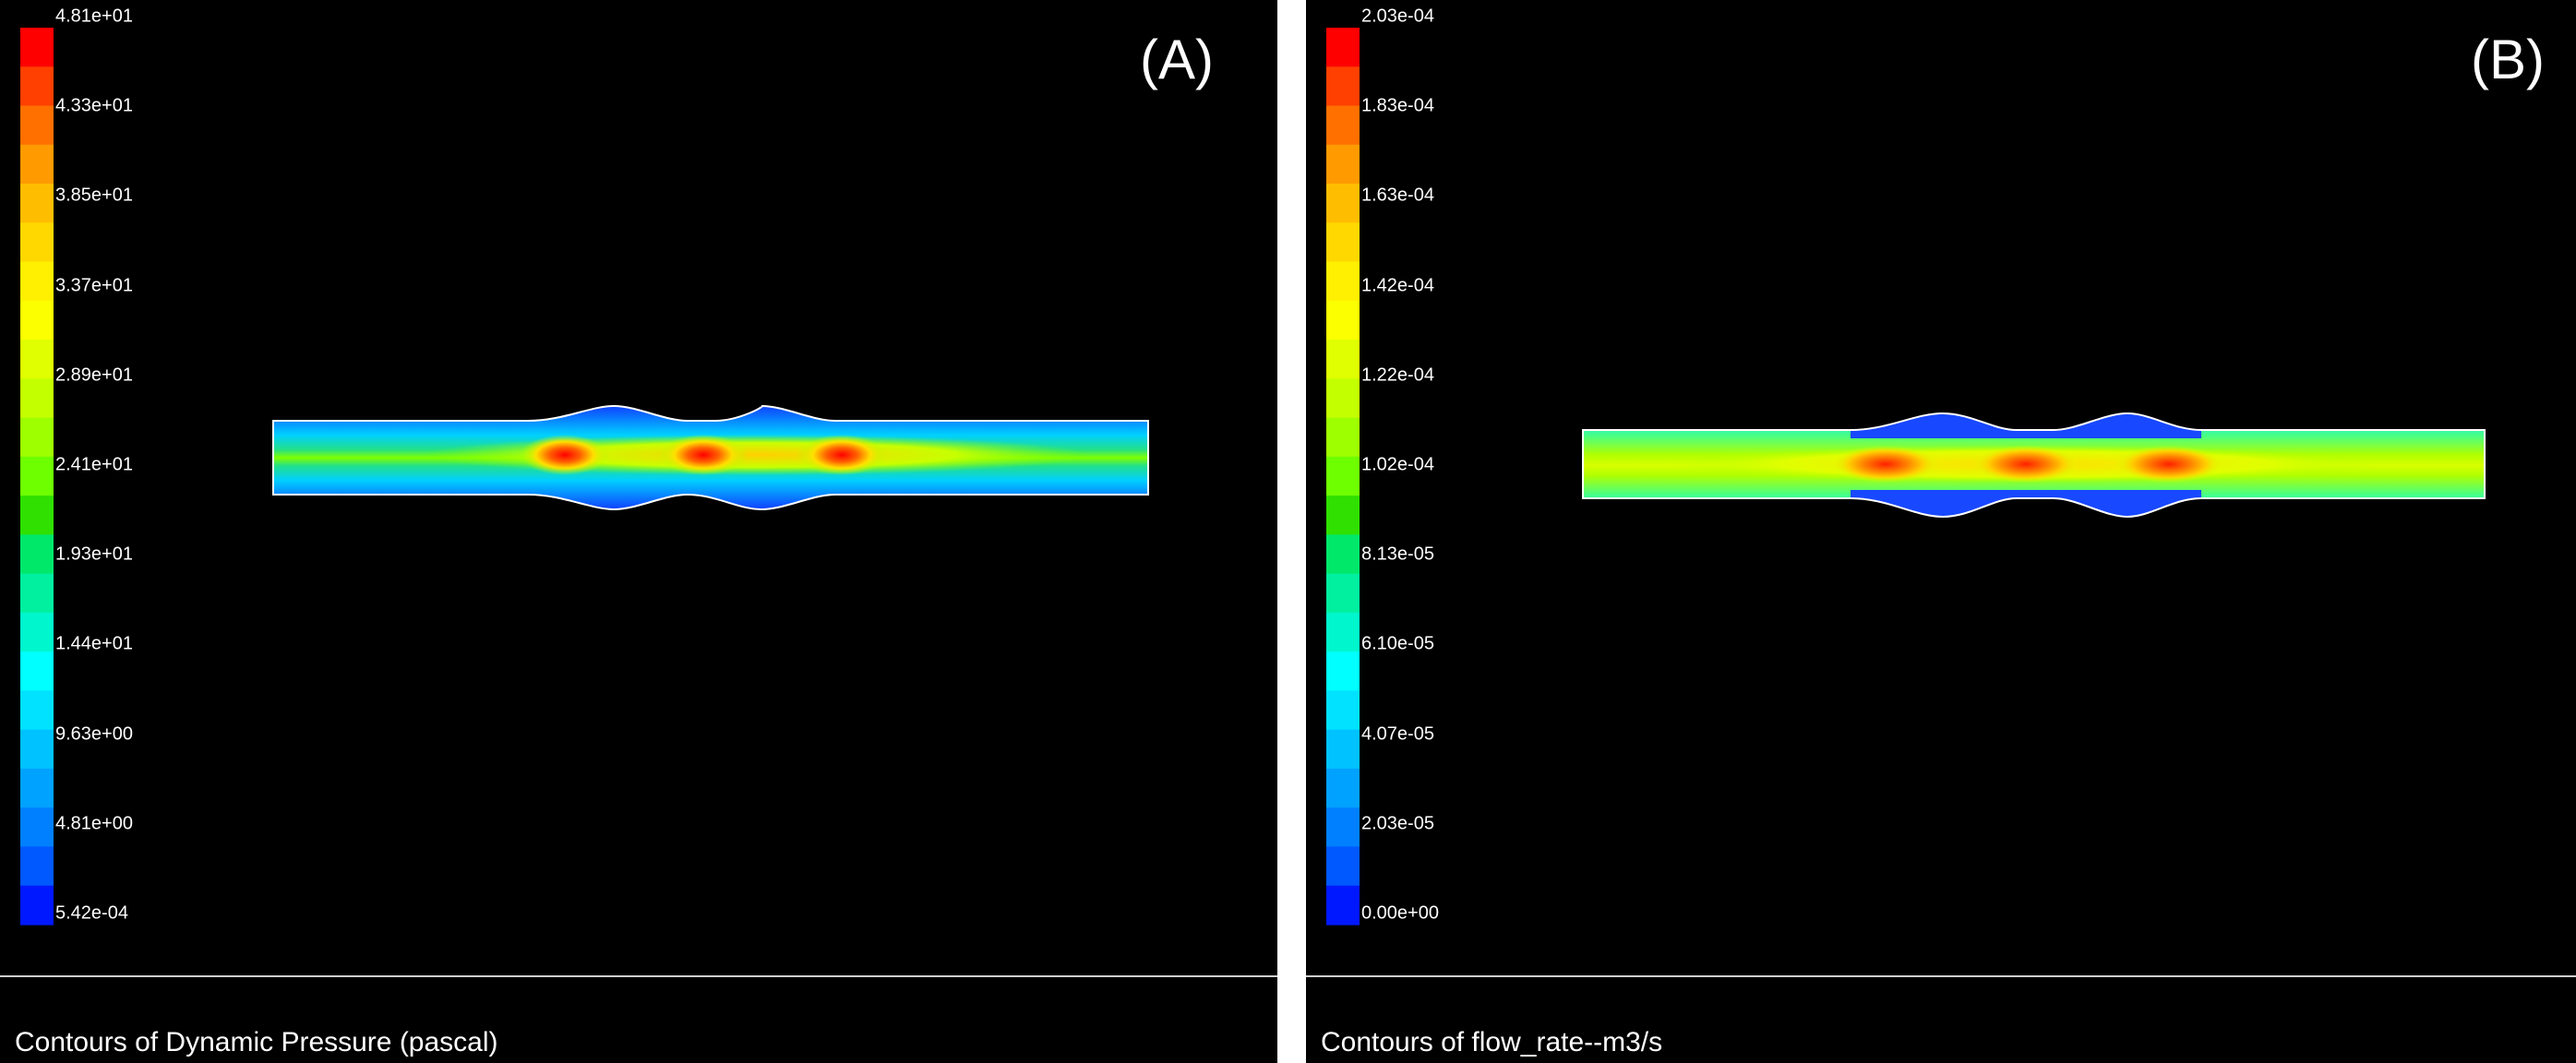  Describe the element at coordinates (1941, 976) in the screenshot. I see `caption-divider-b` at that location.